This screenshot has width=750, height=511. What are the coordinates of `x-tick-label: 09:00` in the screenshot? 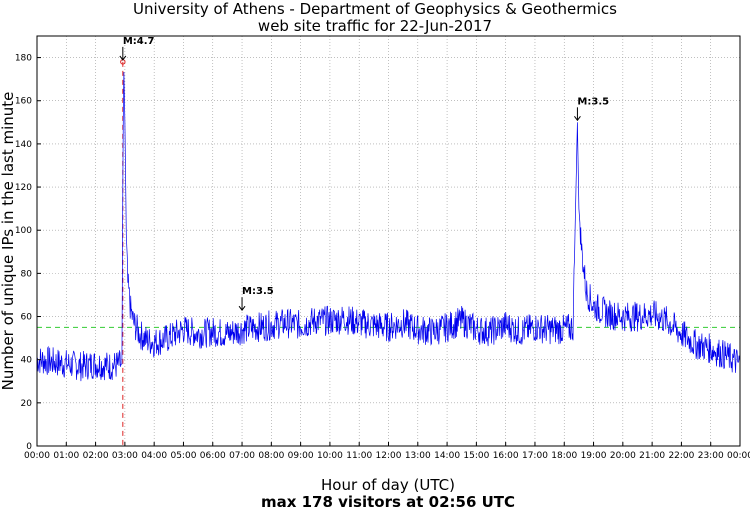 It's located at (301, 456).